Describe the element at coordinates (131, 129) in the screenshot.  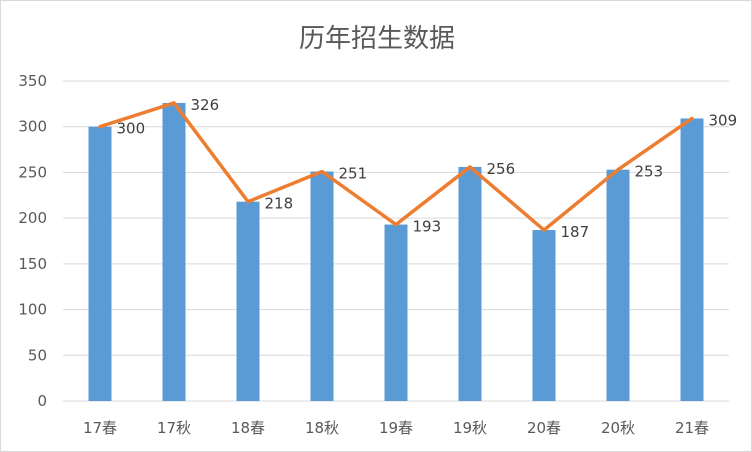
I see `data-label: 300` at that location.